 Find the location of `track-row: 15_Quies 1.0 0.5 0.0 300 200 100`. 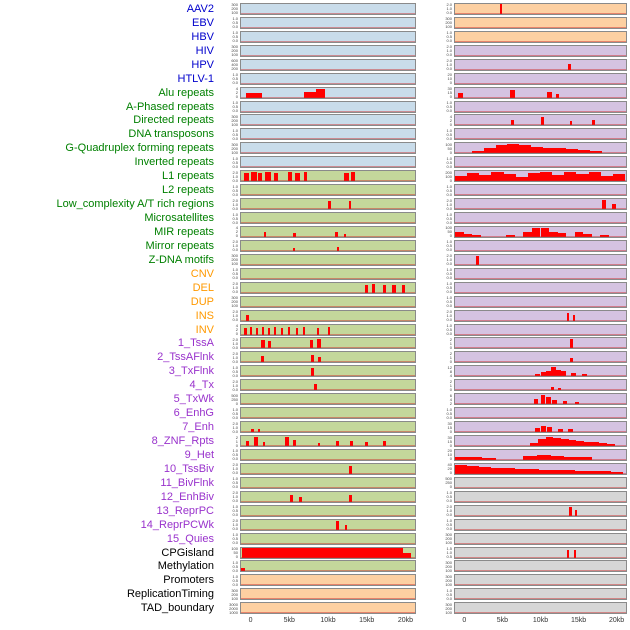

track-row: 15_Quies 1.0 0.5 0.0 300 200 100 is located at coordinates (315, 539).